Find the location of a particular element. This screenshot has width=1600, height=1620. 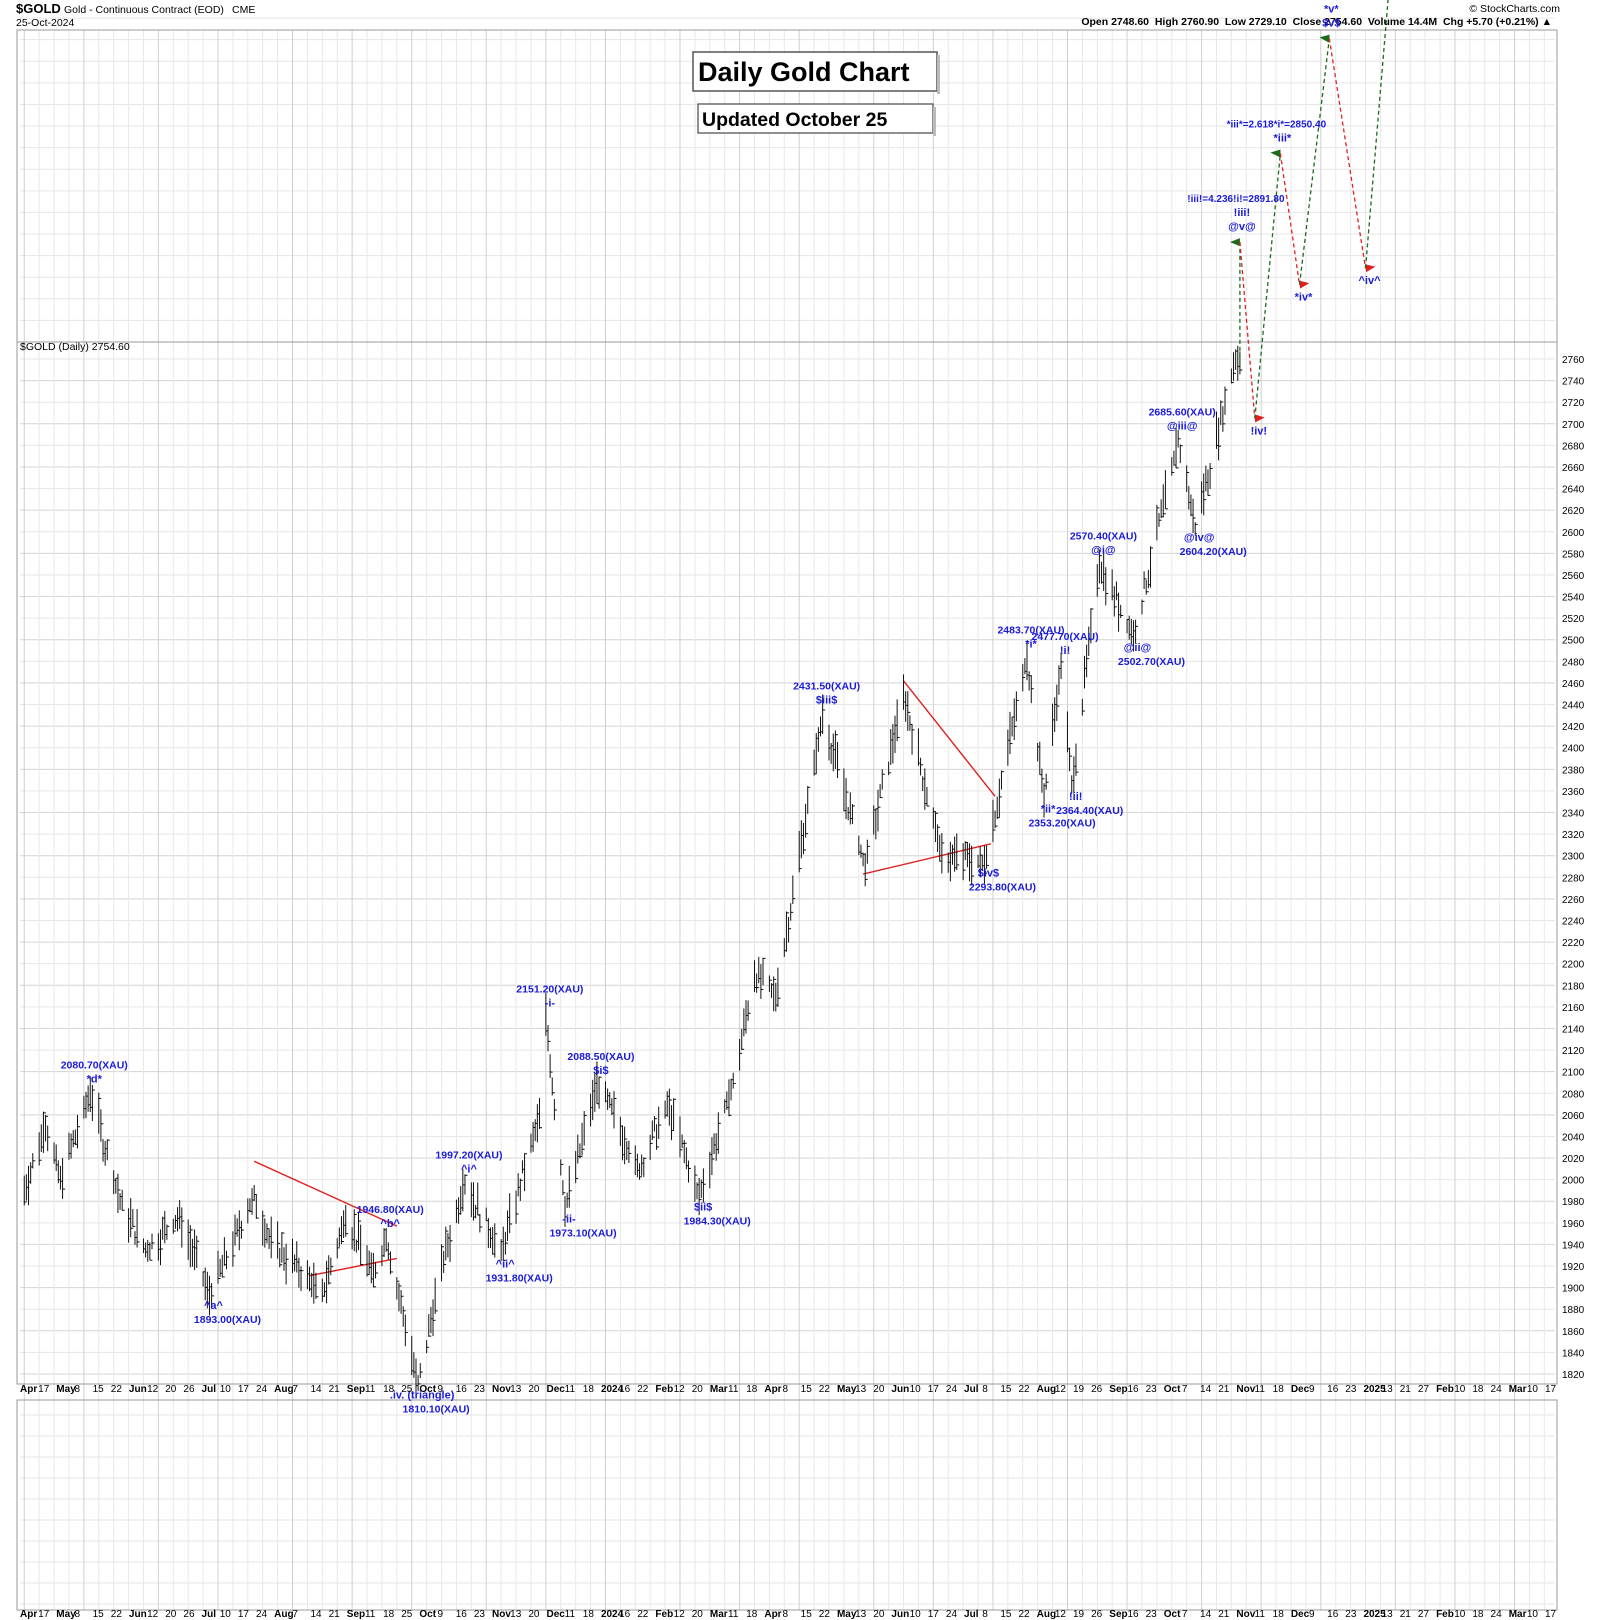

y-tick-label: 2380 is located at coordinates (1573, 770).